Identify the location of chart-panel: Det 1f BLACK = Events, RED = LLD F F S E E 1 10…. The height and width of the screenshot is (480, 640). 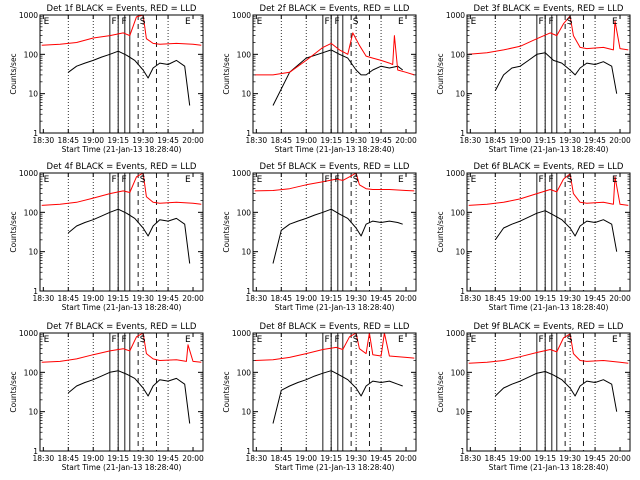
(106, 79).